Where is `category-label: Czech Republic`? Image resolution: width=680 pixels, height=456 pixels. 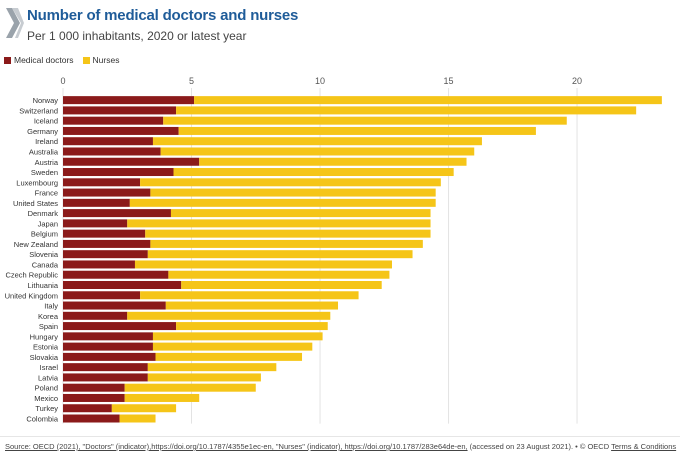 category-label: Czech Republic is located at coordinates (31, 275).